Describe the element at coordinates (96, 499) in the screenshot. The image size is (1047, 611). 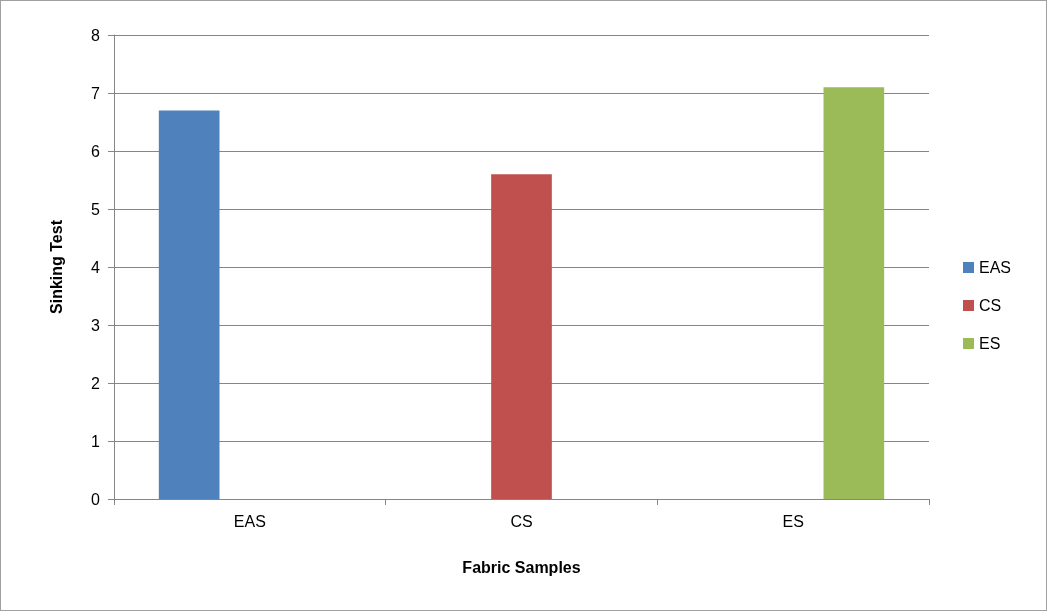
I see `y-tick-label: 0` at that location.